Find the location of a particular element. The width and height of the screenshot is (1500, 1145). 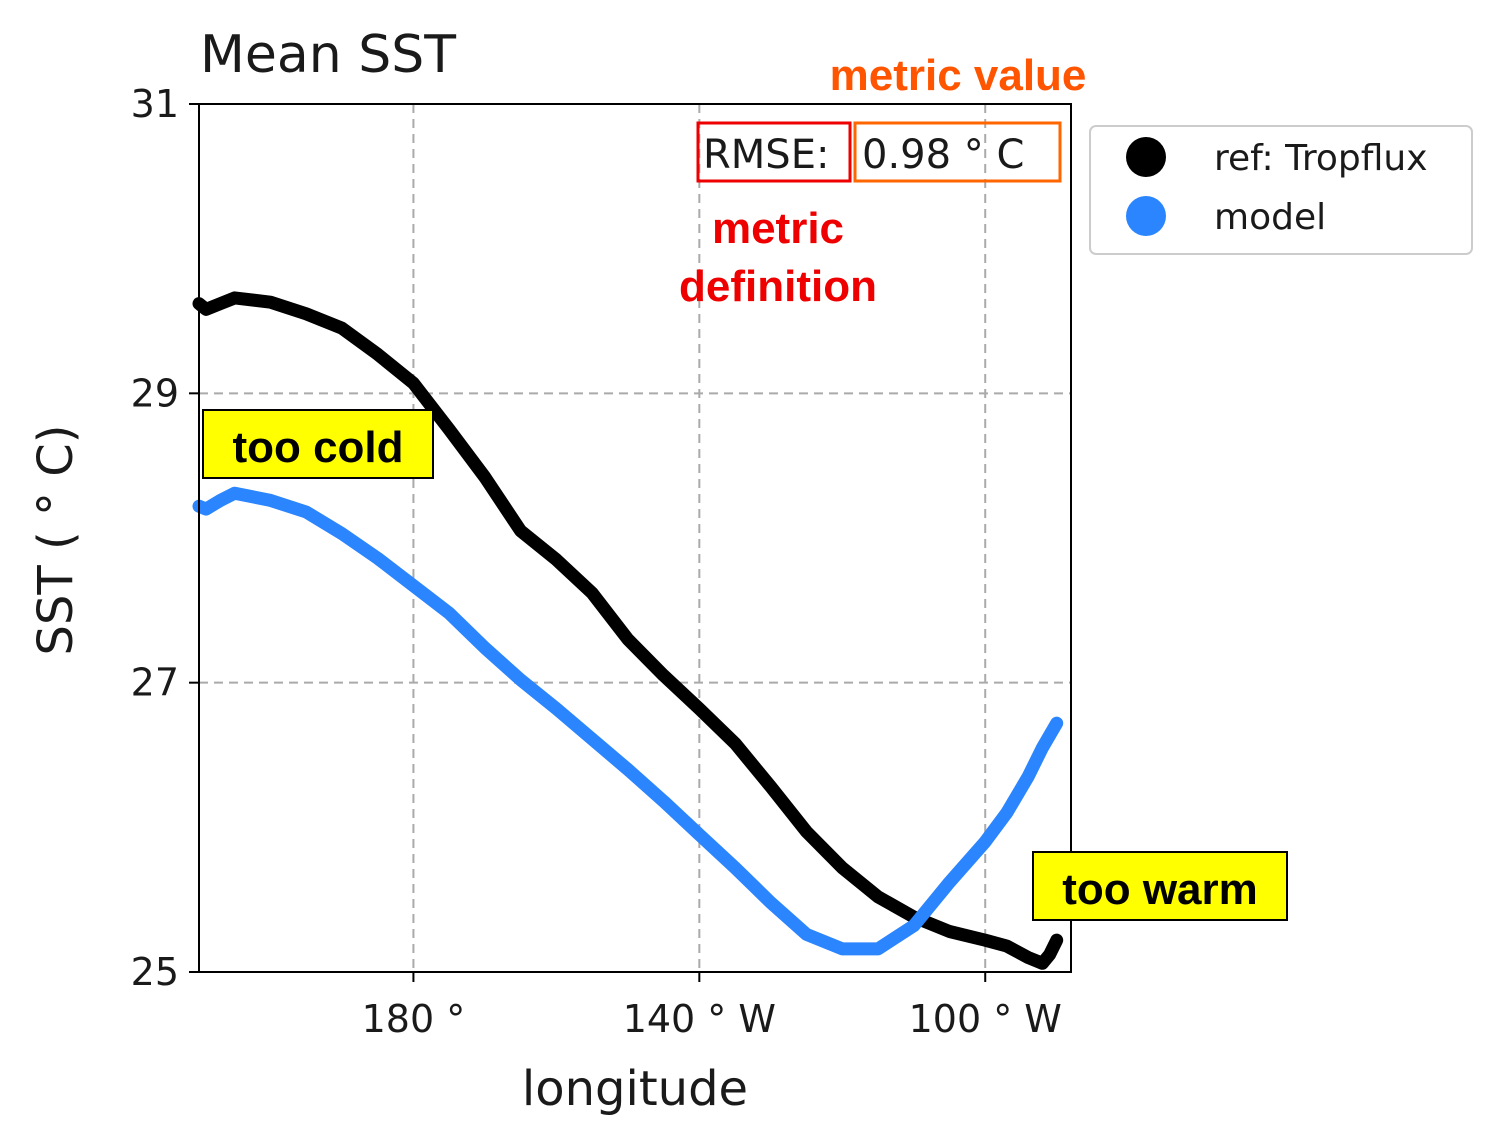

too-warm-callout is located at coordinates (1160, 886).